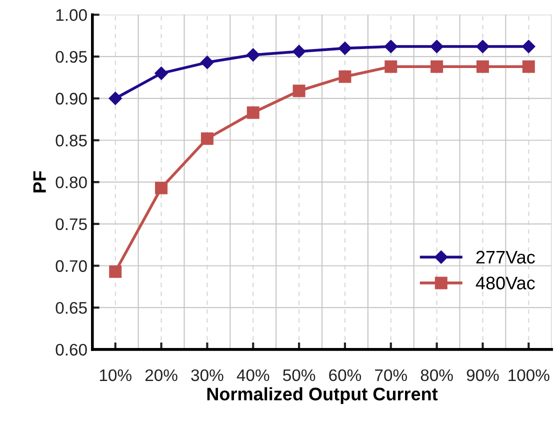 This screenshot has width=560, height=421. What do you see at coordinates (71, 140) in the screenshot?
I see `y-tick-label: 0.85` at bounding box center [71, 140].